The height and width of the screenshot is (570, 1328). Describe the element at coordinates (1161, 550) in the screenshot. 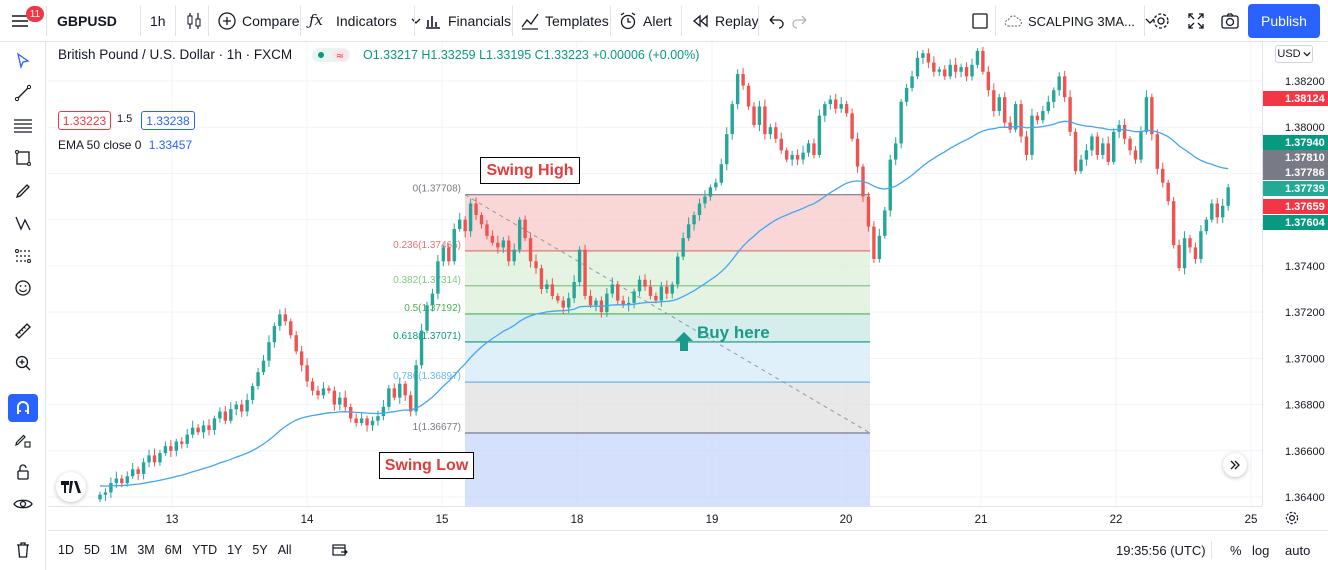

I see `clock-display: 19:35:56 (UTC)` at that location.